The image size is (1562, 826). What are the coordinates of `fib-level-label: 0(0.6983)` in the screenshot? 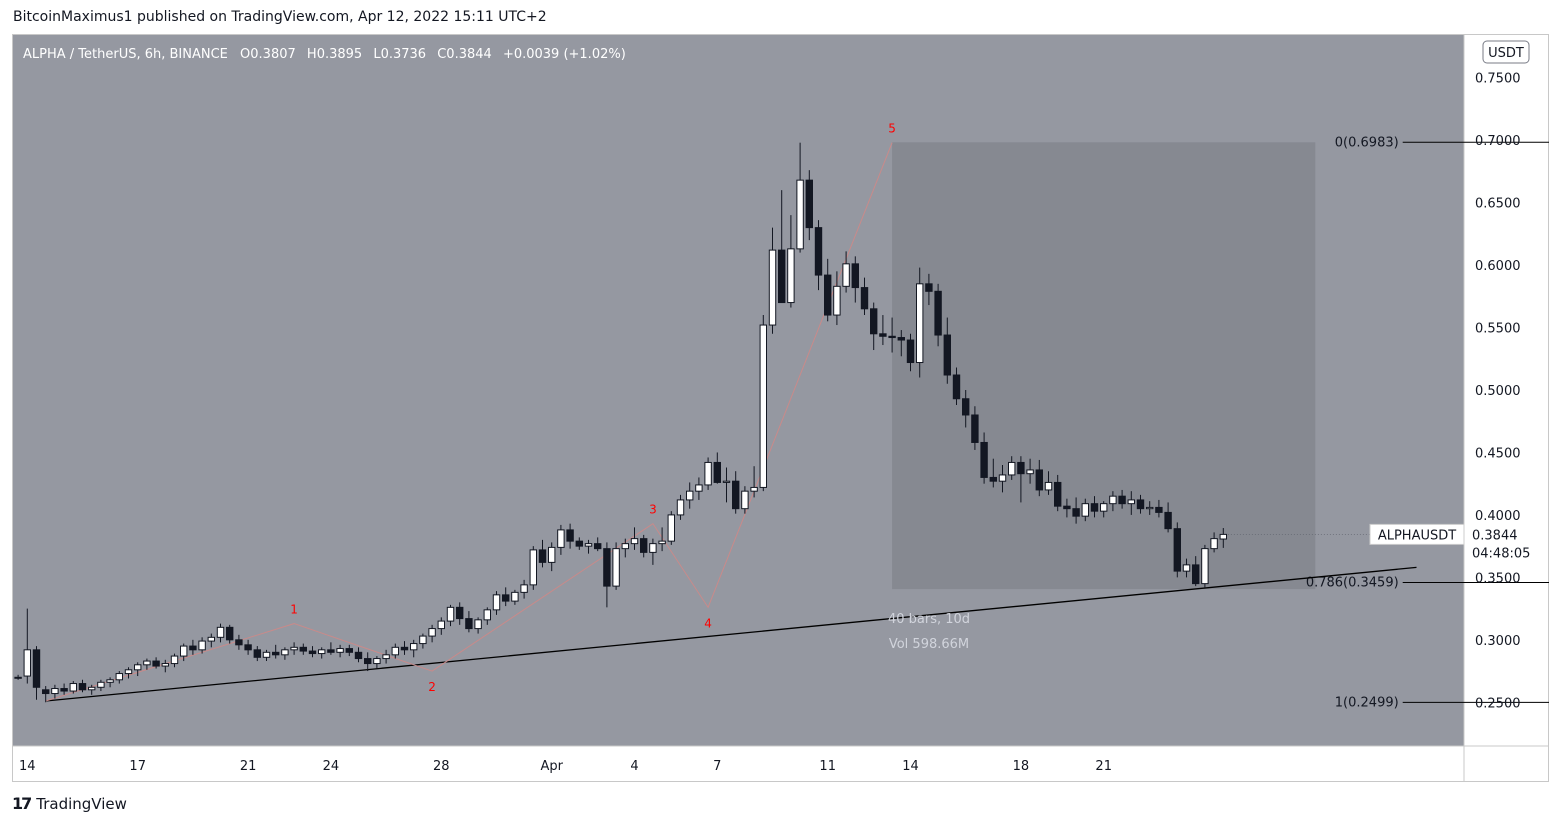 It's located at (1367, 142).